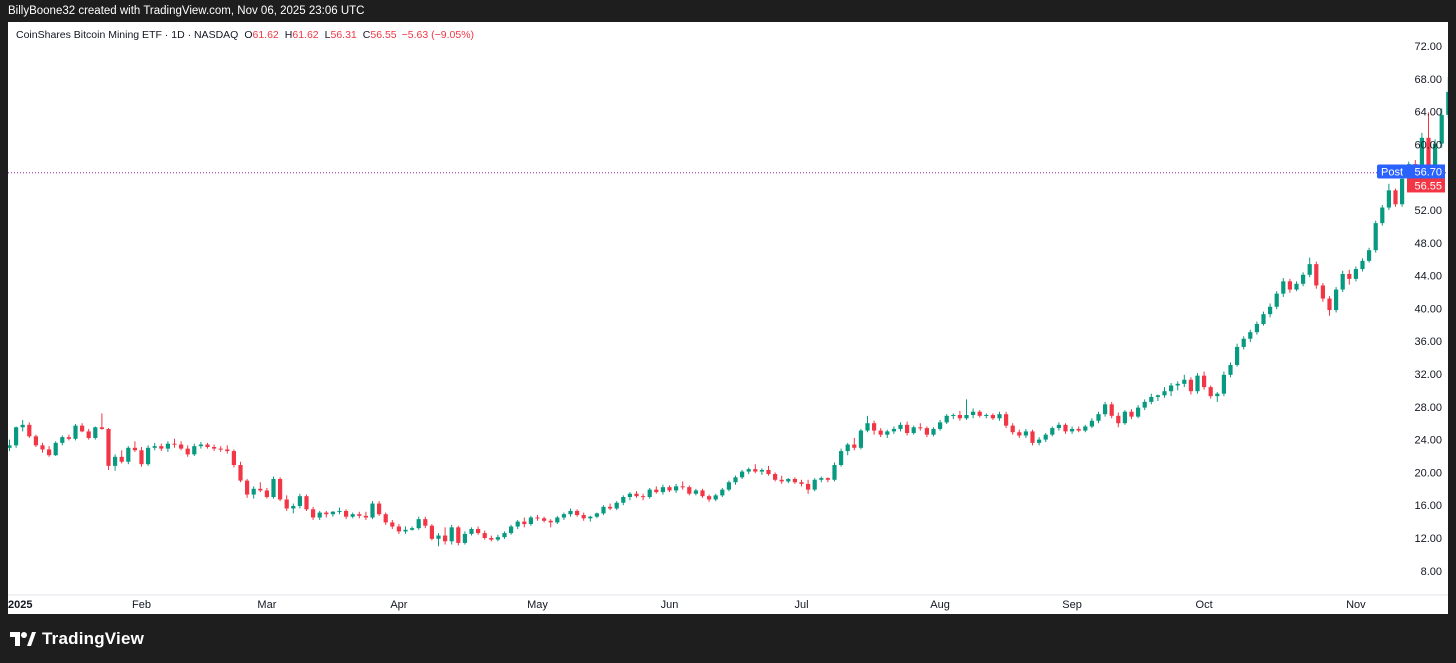  Describe the element at coordinates (93, 638) in the screenshot. I see `tradingview-wordmark: TradingView` at that location.